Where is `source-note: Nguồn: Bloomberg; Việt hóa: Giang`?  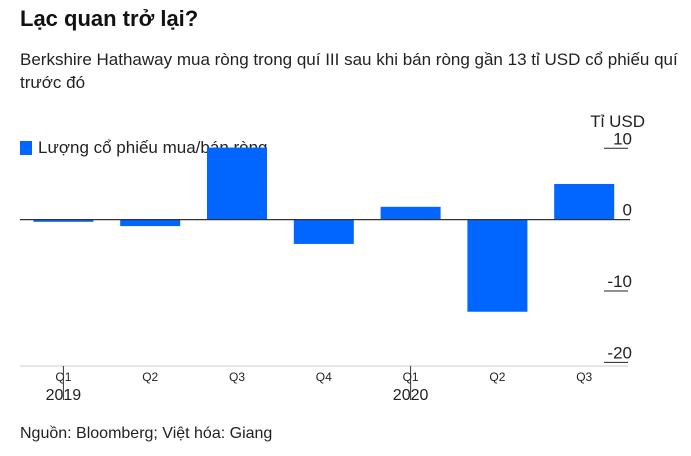 source-note: Nguồn: Bloomberg; Việt hóa: Giang is located at coordinates (146, 433).